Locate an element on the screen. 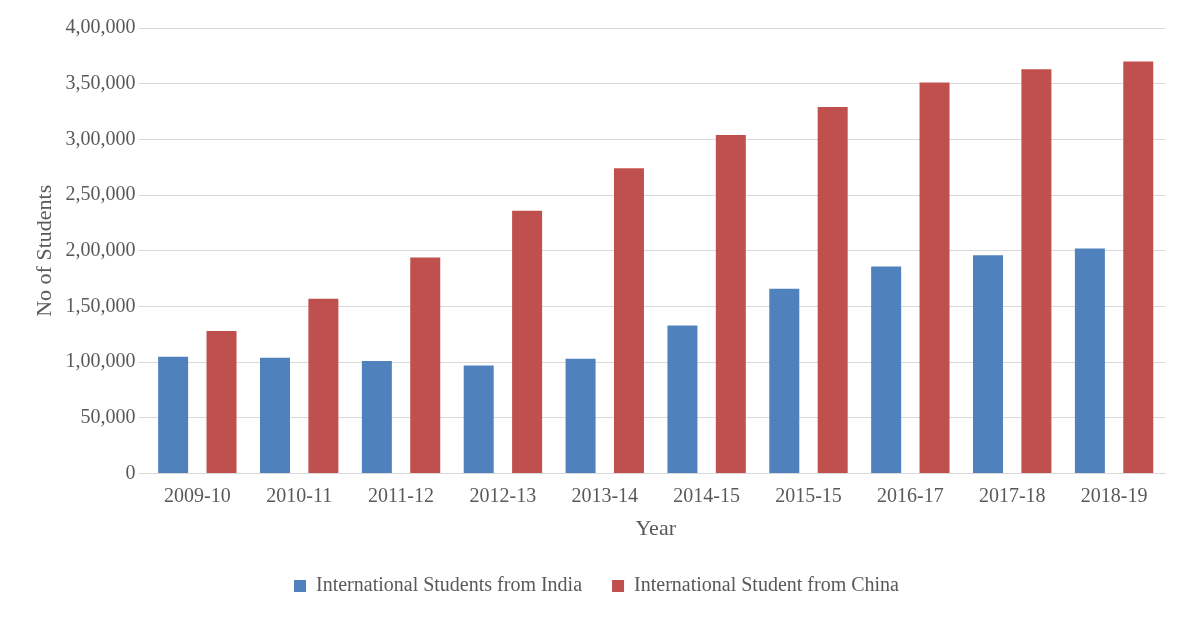  y-tick-label: 3,00,000 is located at coordinates (100, 137).